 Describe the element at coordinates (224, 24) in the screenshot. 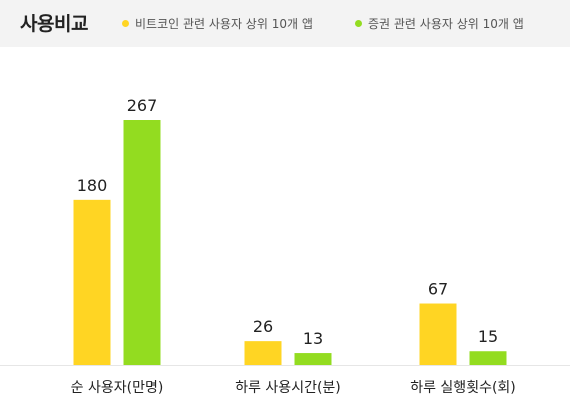

I see `legend-label-bitcoin: 비트코인 관련 사용자 상위 10개 앱` at that location.